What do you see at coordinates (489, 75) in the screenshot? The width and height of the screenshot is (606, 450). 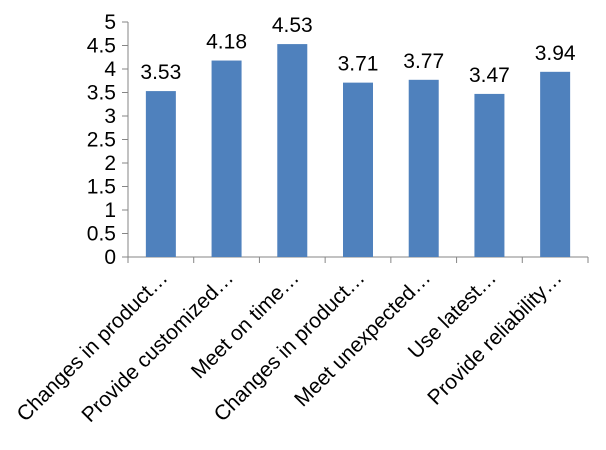 I see `data-label: 3.47` at bounding box center [489, 75].